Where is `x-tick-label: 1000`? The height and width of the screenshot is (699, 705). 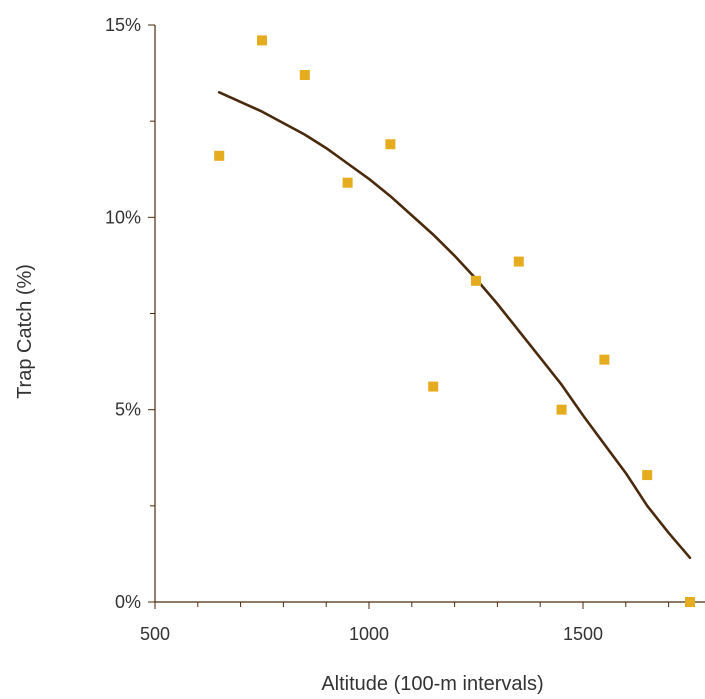
x-tick-label: 1000 is located at coordinates (369, 634).